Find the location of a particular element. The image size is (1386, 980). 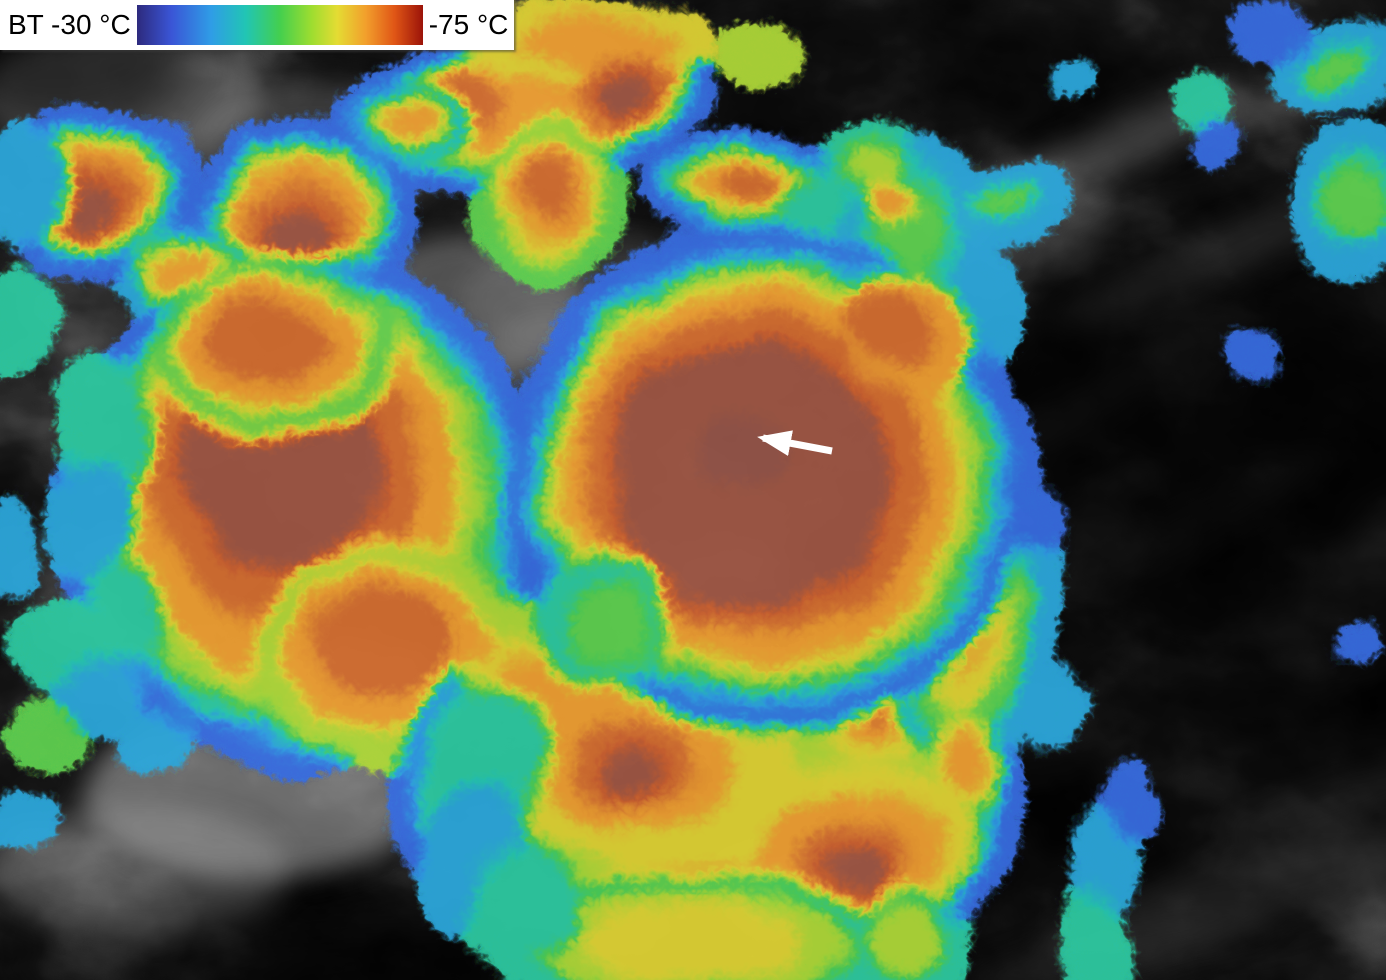

arrow-line is located at coordinates (795, 443).